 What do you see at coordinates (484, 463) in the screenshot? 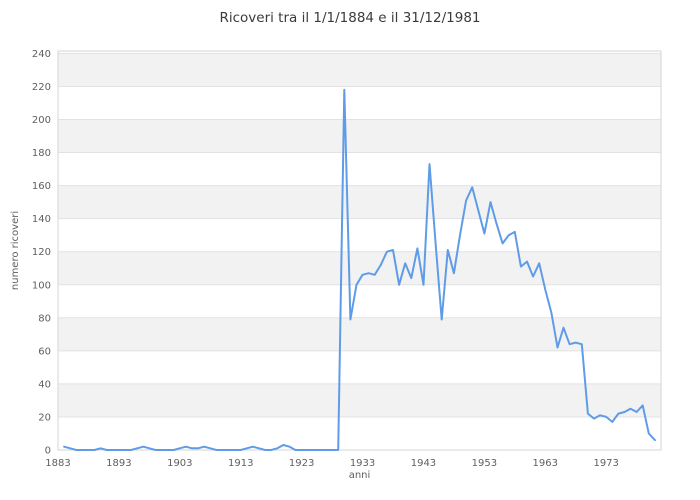
I see `x-tick-label: 1953` at bounding box center [484, 463].